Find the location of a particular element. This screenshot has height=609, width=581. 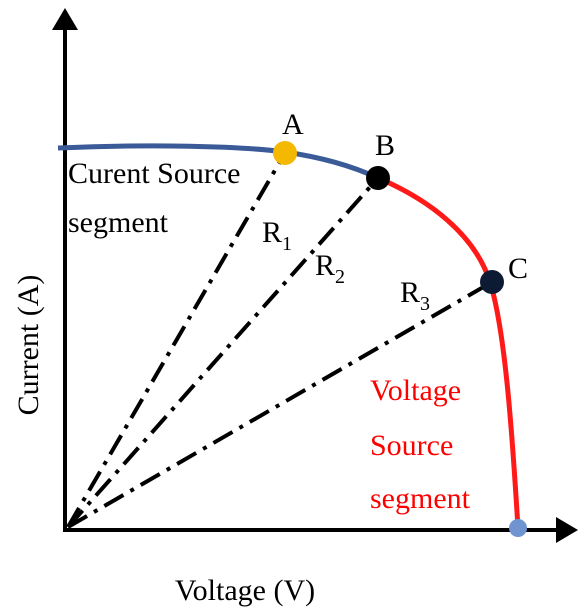

current-source-curve is located at coordinates (218, 162).